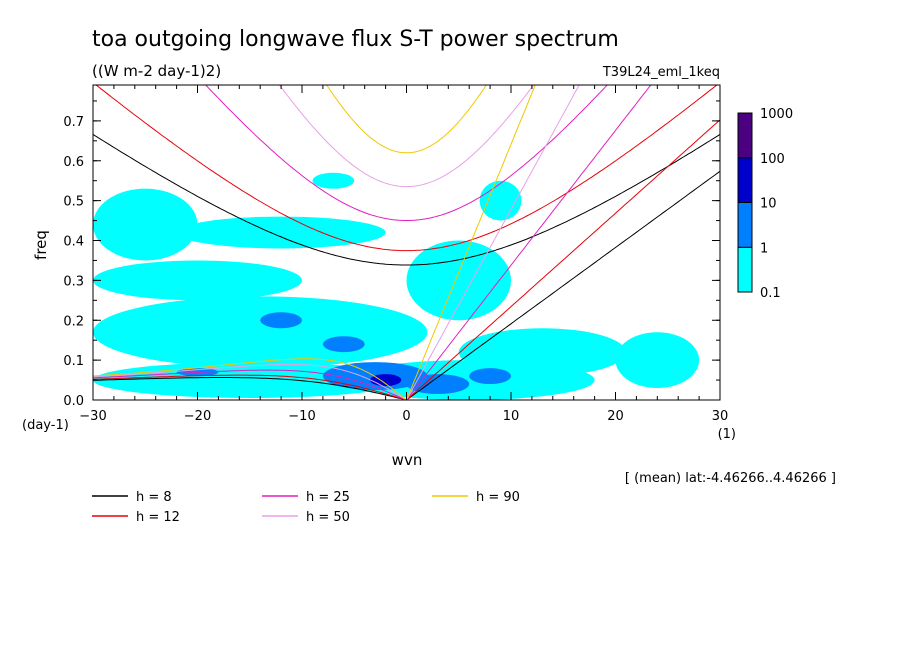  Describe the element at coordinates (154, 497) in the screenshot. I see `legend-label-h8: h = 8` at that location.